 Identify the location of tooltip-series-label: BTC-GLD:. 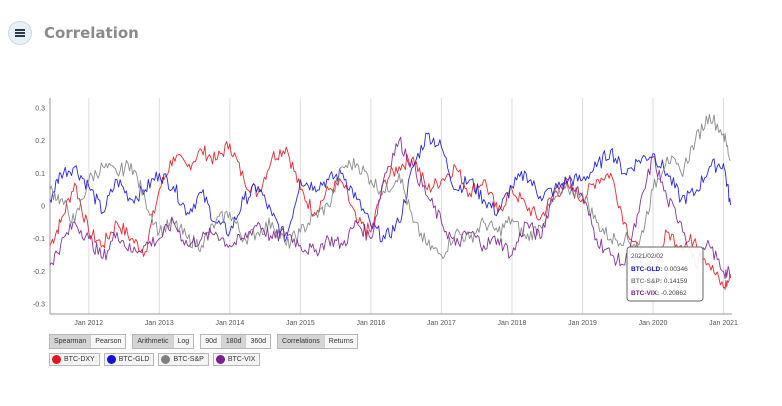
(646, 269).